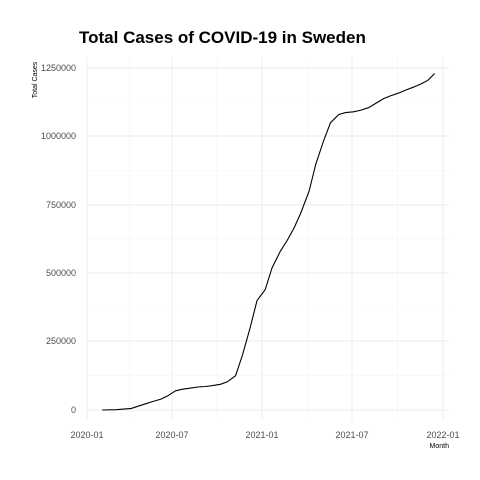 The height and width of the screenshot is (480, 480). What do you see at coordinates (222, 37) in the screenshot?
I see `chart-title: Total Cases of COVID-19 in Sweden` at bounding box center [222, 37].